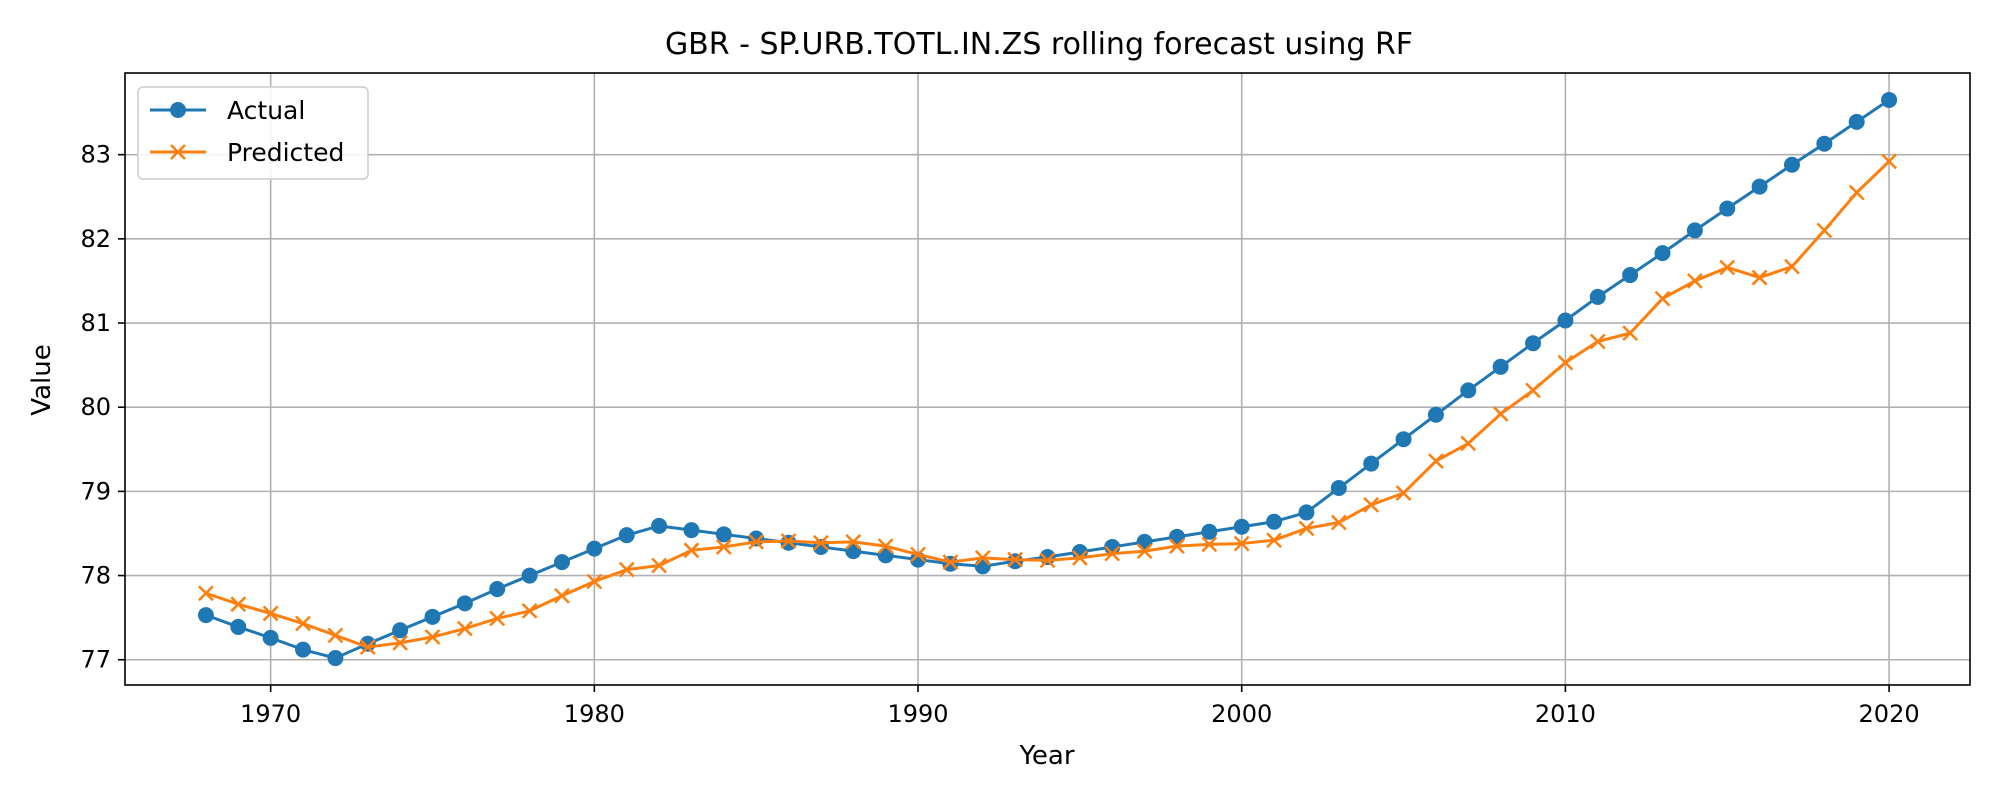 This screenshot has height=800, width=2000. Describe the element at coordinates (102, 407) in the screenshot. I see `y-axis: 77 78 79 80 81 82 83` at that location.